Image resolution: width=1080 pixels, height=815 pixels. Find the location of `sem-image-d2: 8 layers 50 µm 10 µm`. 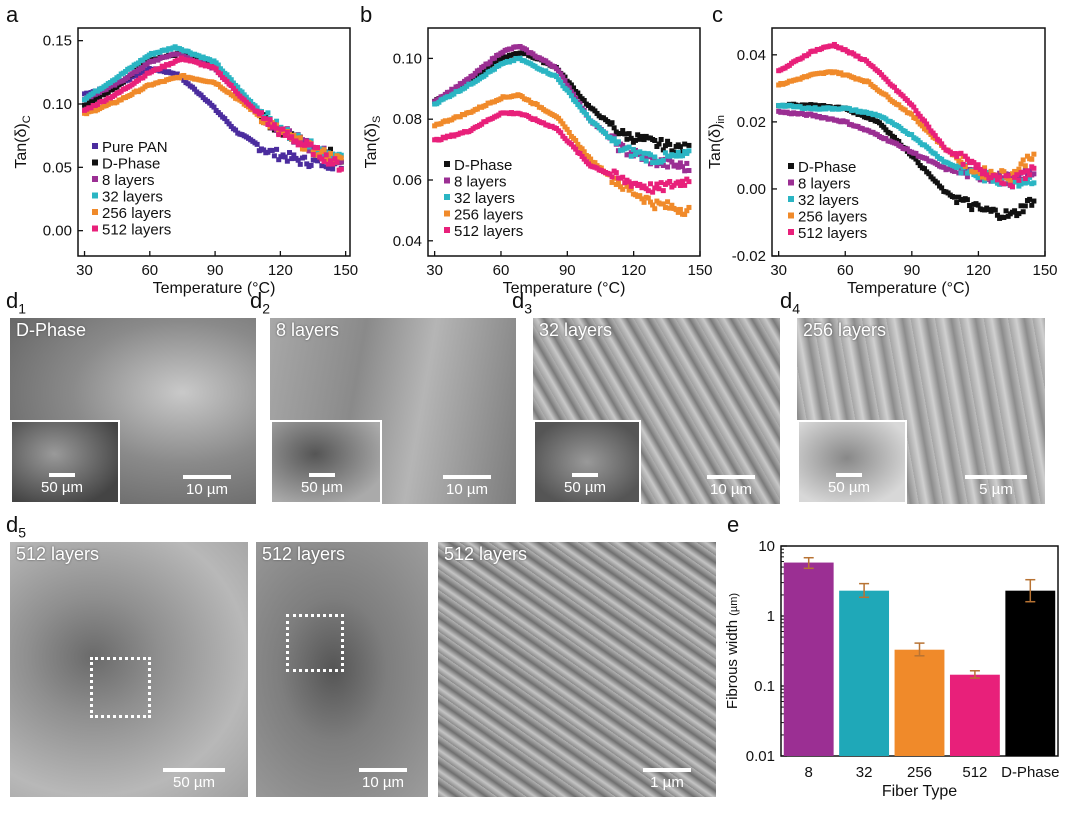

sem-image-d2: 8 layers 50 µm 10 µm is located at coordinates (393, 411).